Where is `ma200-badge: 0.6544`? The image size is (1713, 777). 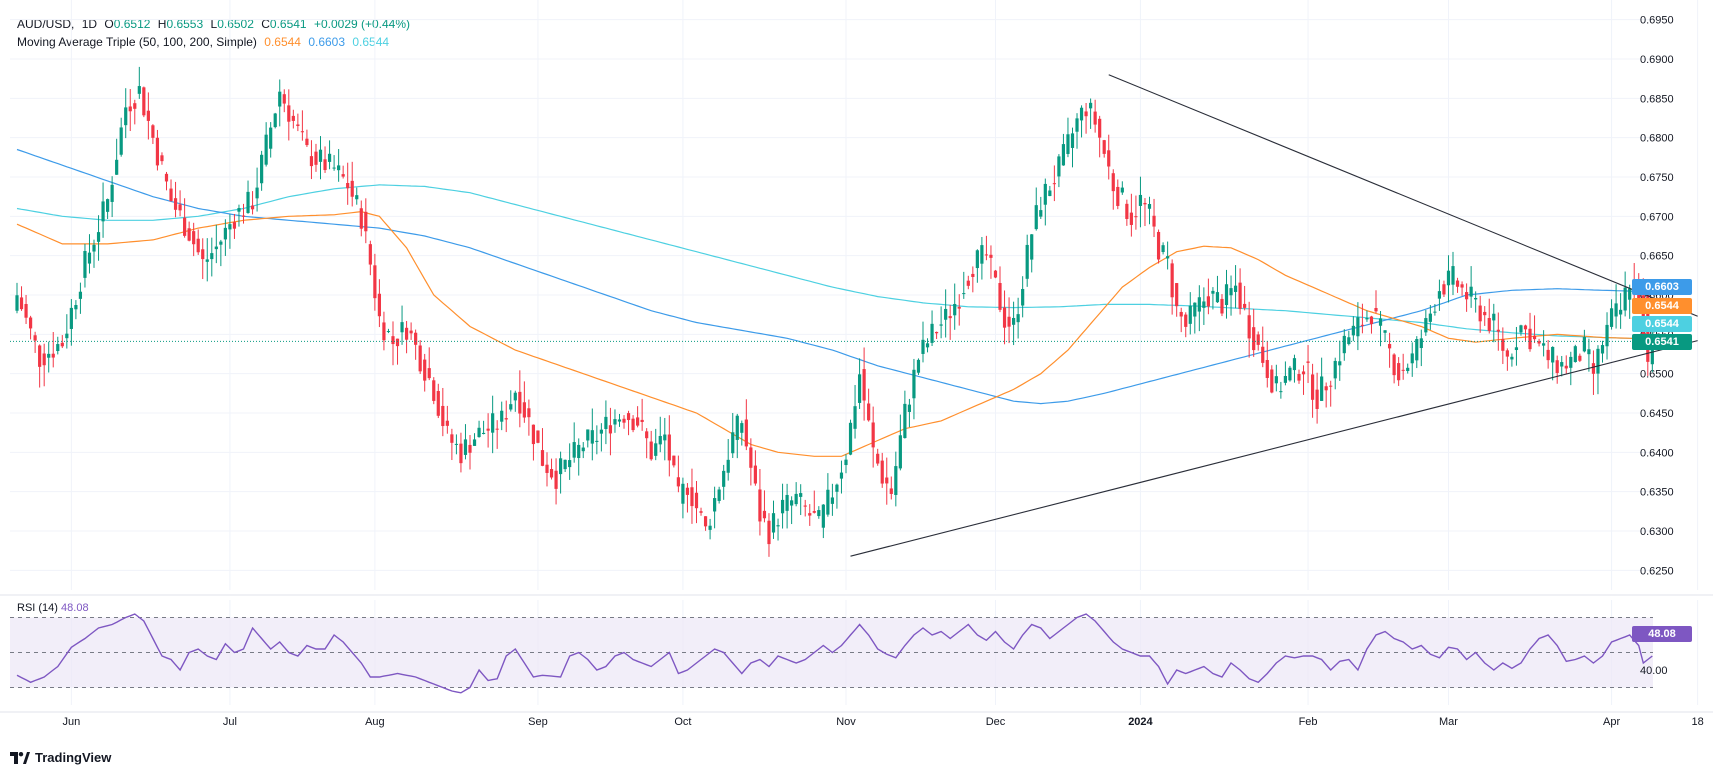 ma200-badge: 0.6544 is located at coordinates (1662, 324).